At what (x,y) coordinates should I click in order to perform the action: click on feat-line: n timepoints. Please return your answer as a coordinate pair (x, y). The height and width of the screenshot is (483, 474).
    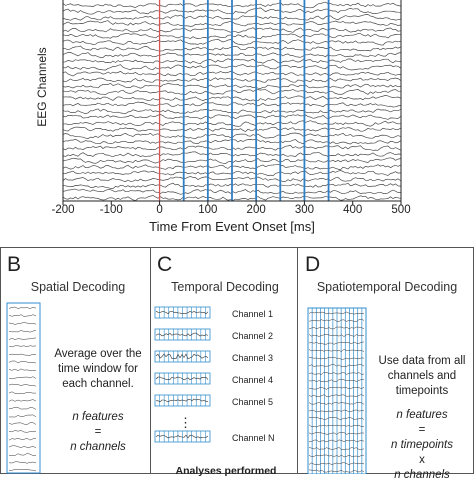
    Looking at the image, I should click on (421, 445).